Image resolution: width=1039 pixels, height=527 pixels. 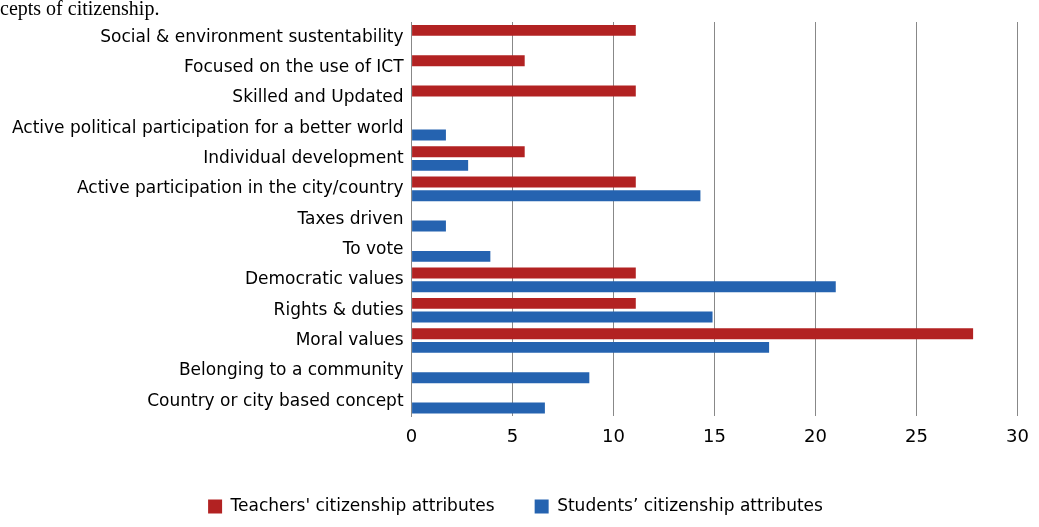 I want to click on legend-label: Students’ citizenship attributes, so click(x=690, y=504).